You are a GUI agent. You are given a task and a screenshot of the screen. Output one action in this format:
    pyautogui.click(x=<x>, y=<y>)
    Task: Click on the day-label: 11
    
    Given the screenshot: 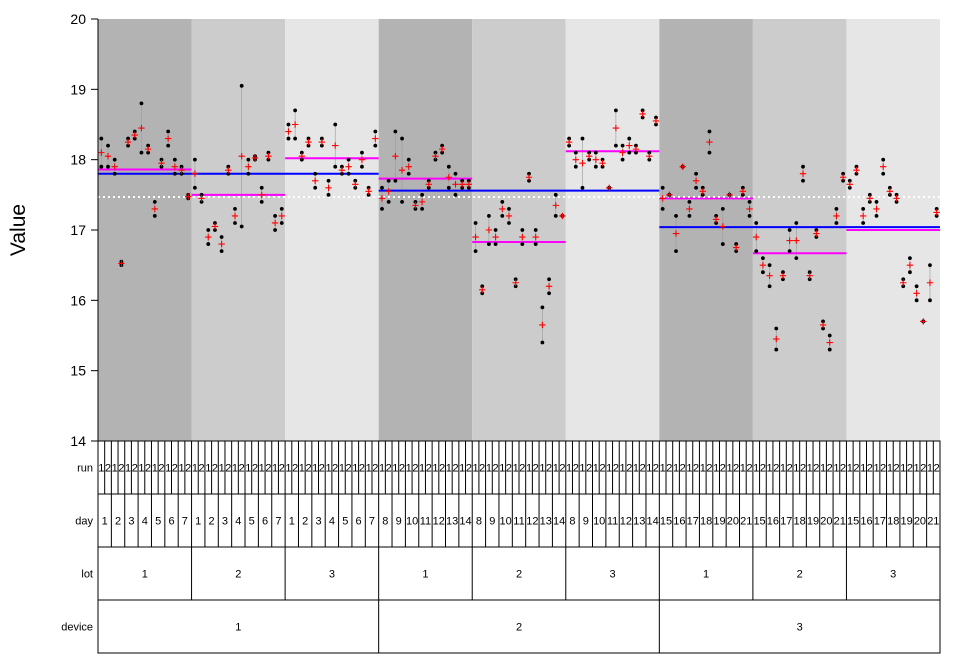 What is the action you would take?
    pyautogui.click(x=425, y=522)
    